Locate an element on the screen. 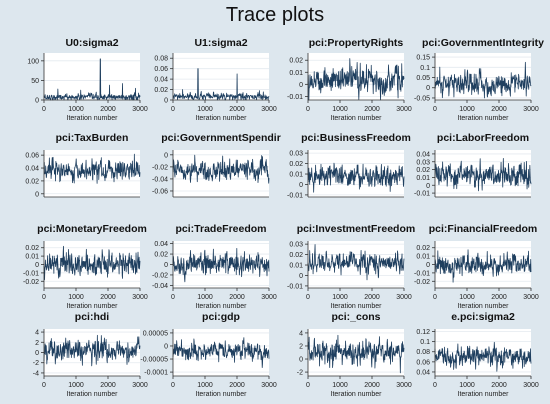 The width and height of the screenshot is (550, 404). panel-title: pci:BusinessFreedom is located at coordinates (356, 138).